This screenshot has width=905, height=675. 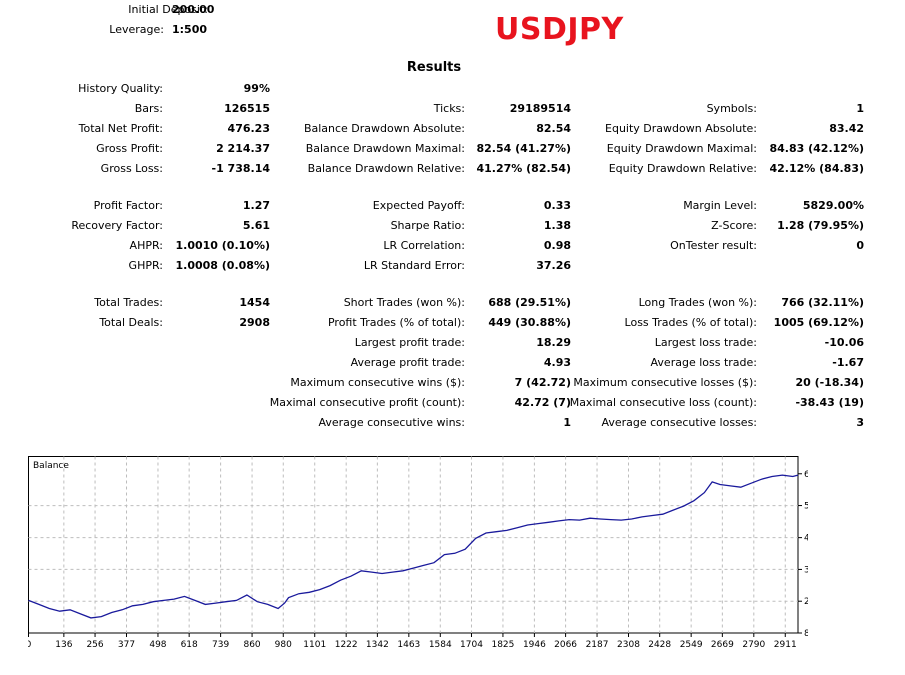 I want to click on leverage-value: 1:500, so click(x=190, y=29).